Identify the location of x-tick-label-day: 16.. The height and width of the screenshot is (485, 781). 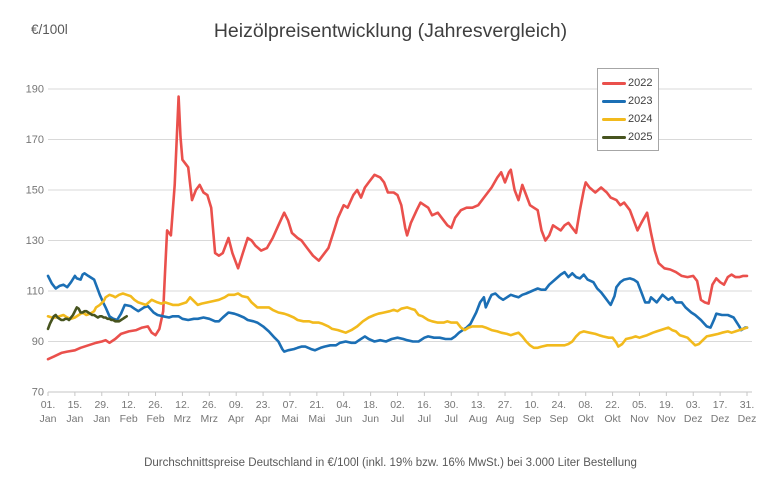
(424, 405).